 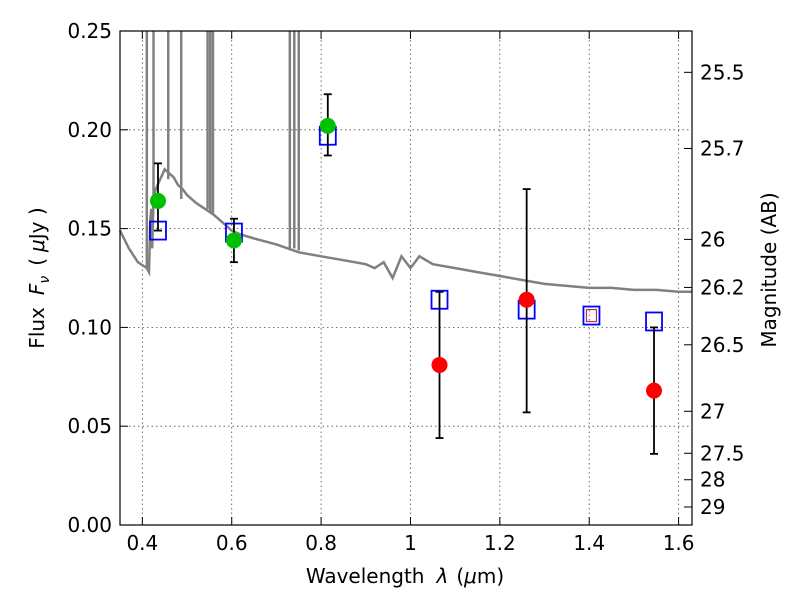 I want to click on y2-tick-label: 26, so click(x=712, y=239).